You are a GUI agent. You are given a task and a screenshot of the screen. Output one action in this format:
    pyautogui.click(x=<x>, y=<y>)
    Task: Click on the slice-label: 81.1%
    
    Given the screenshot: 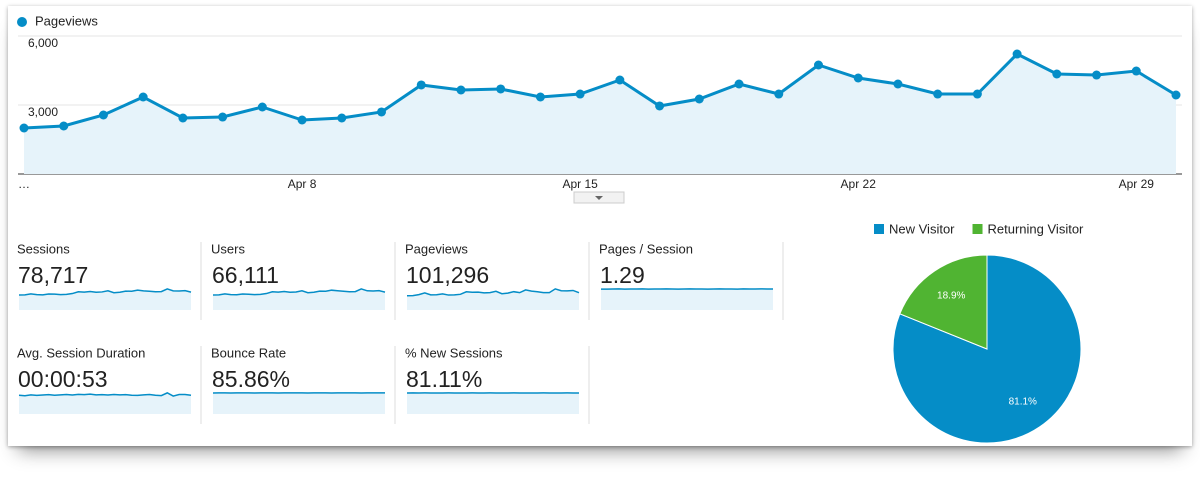 What is the action you would take?
    pyautogui.click(x=1023, y=402)
    